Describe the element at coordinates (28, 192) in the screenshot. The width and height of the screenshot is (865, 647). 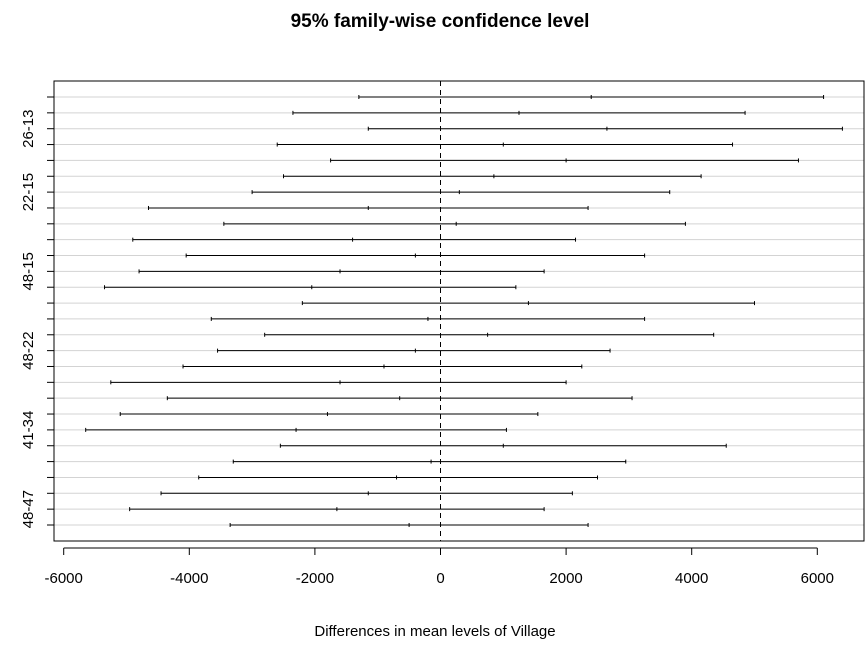
I see `y-tick-label: 22-15` at that location.